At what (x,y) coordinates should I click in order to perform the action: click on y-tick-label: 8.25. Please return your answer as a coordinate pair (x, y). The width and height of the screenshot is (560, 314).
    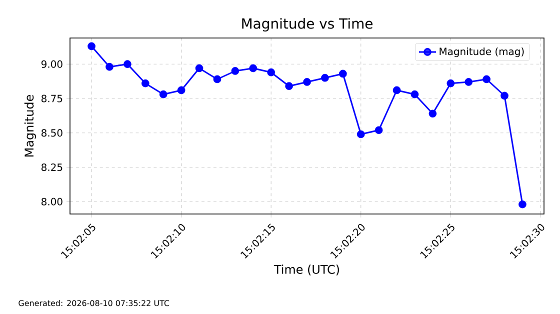
    Looking at the image, I should click on (52, 167).